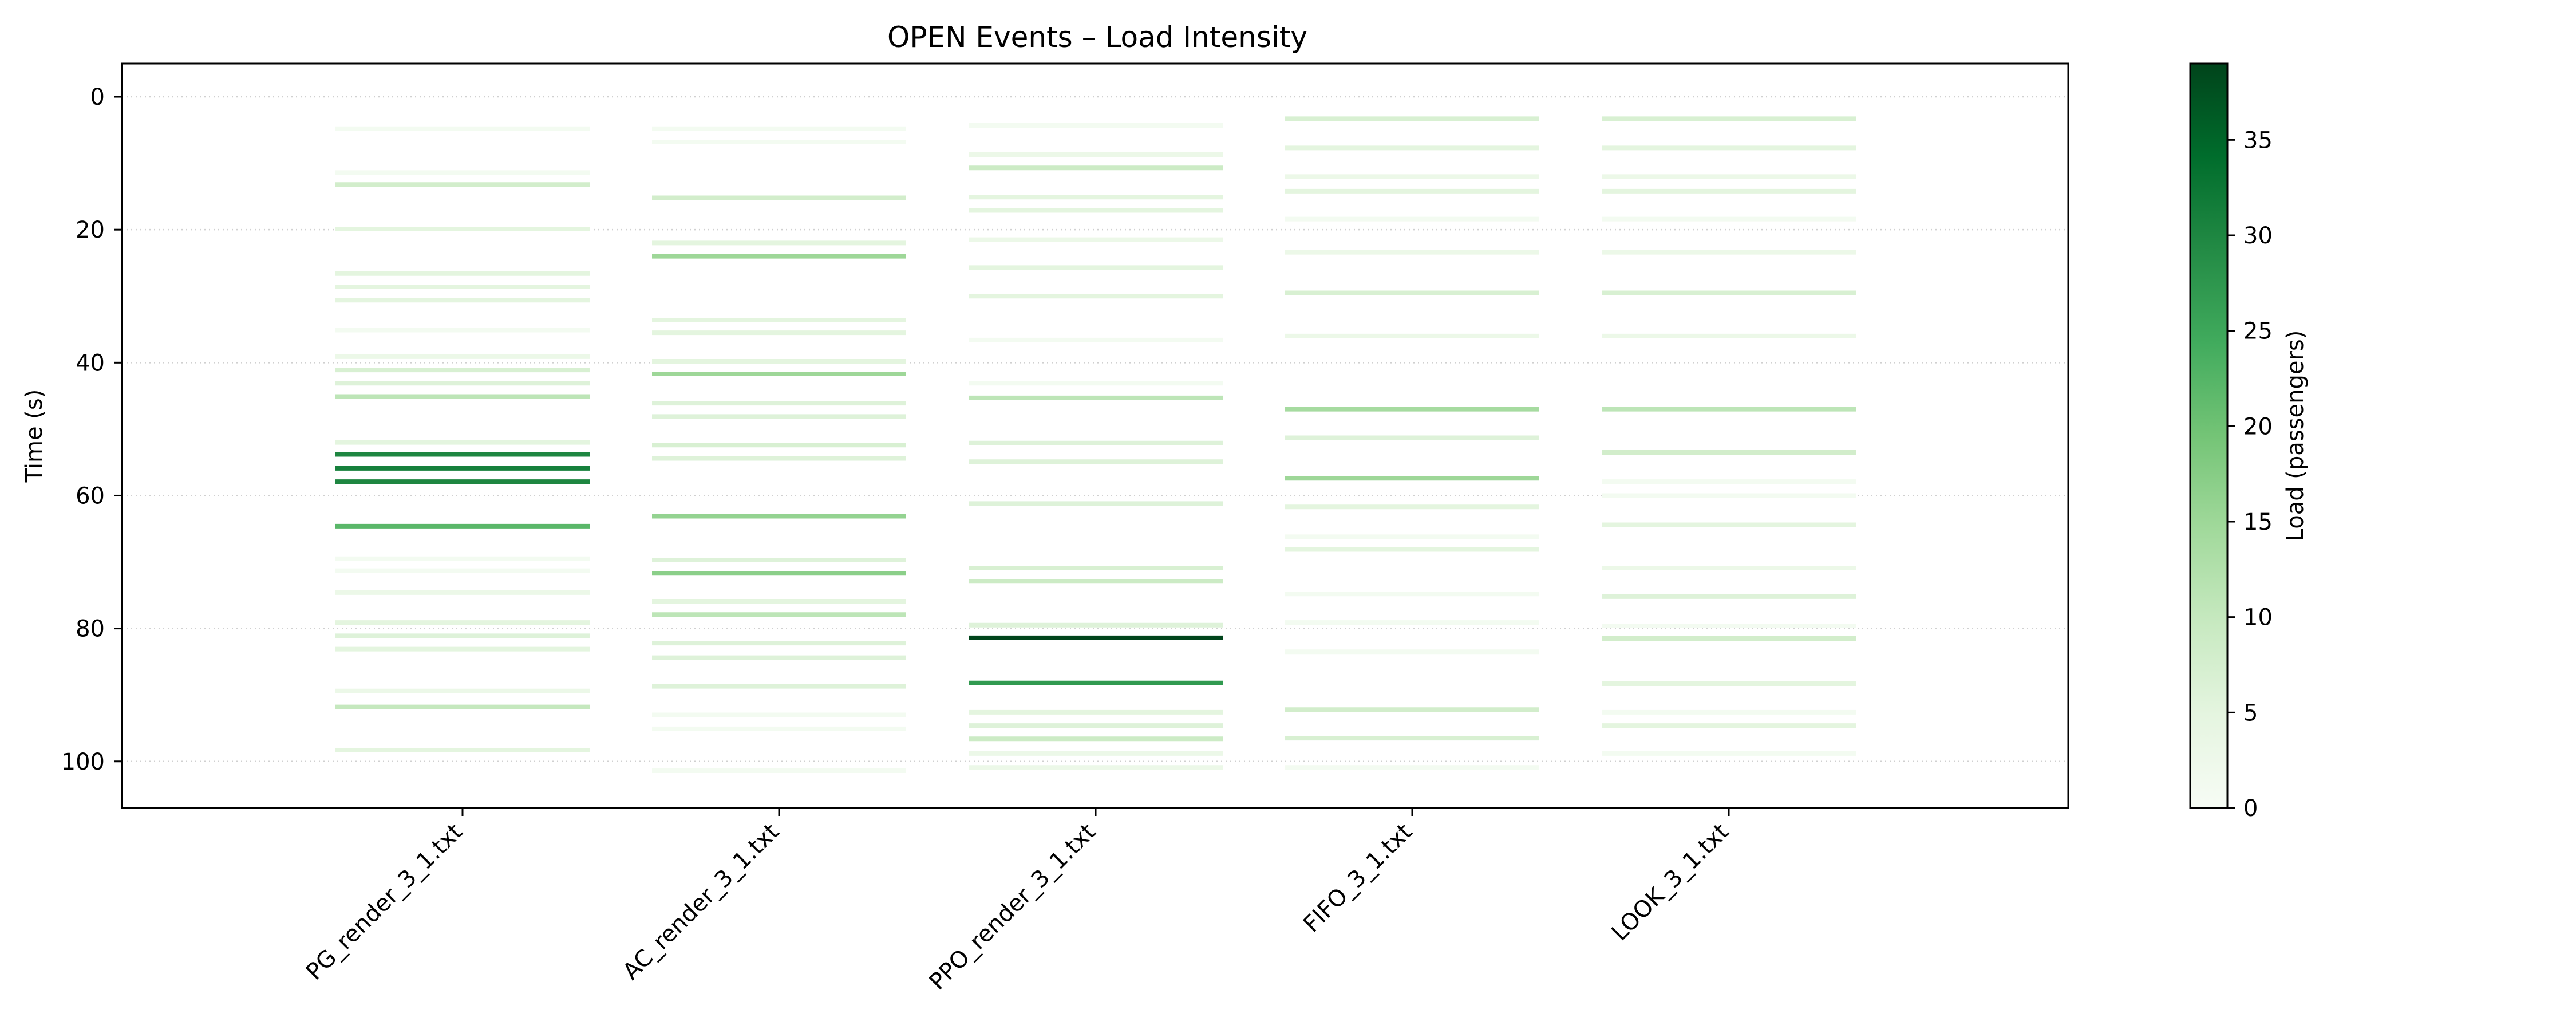  What do you see at coordinates (34, 436) in the screenshot?
I see `y-axis-label: Time (s)` at bounding box center [34, 436].